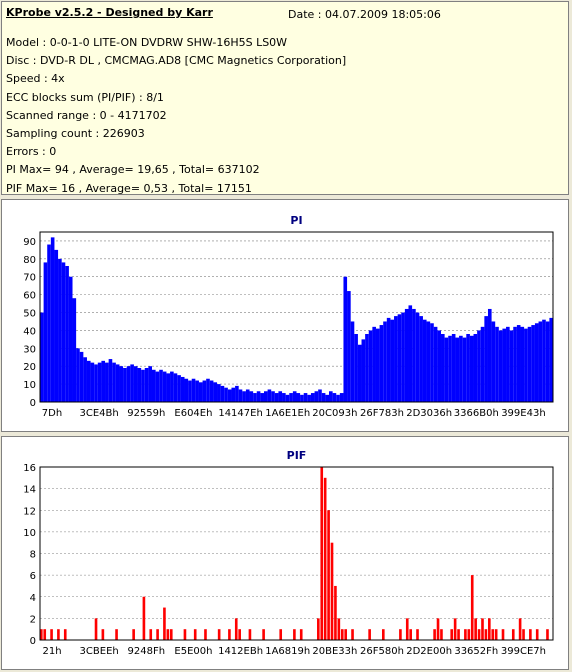  Describe the element at coordinates (240, 413) in the screenshot. I see `pi-x-tick-label: 14147Eh` at that location.